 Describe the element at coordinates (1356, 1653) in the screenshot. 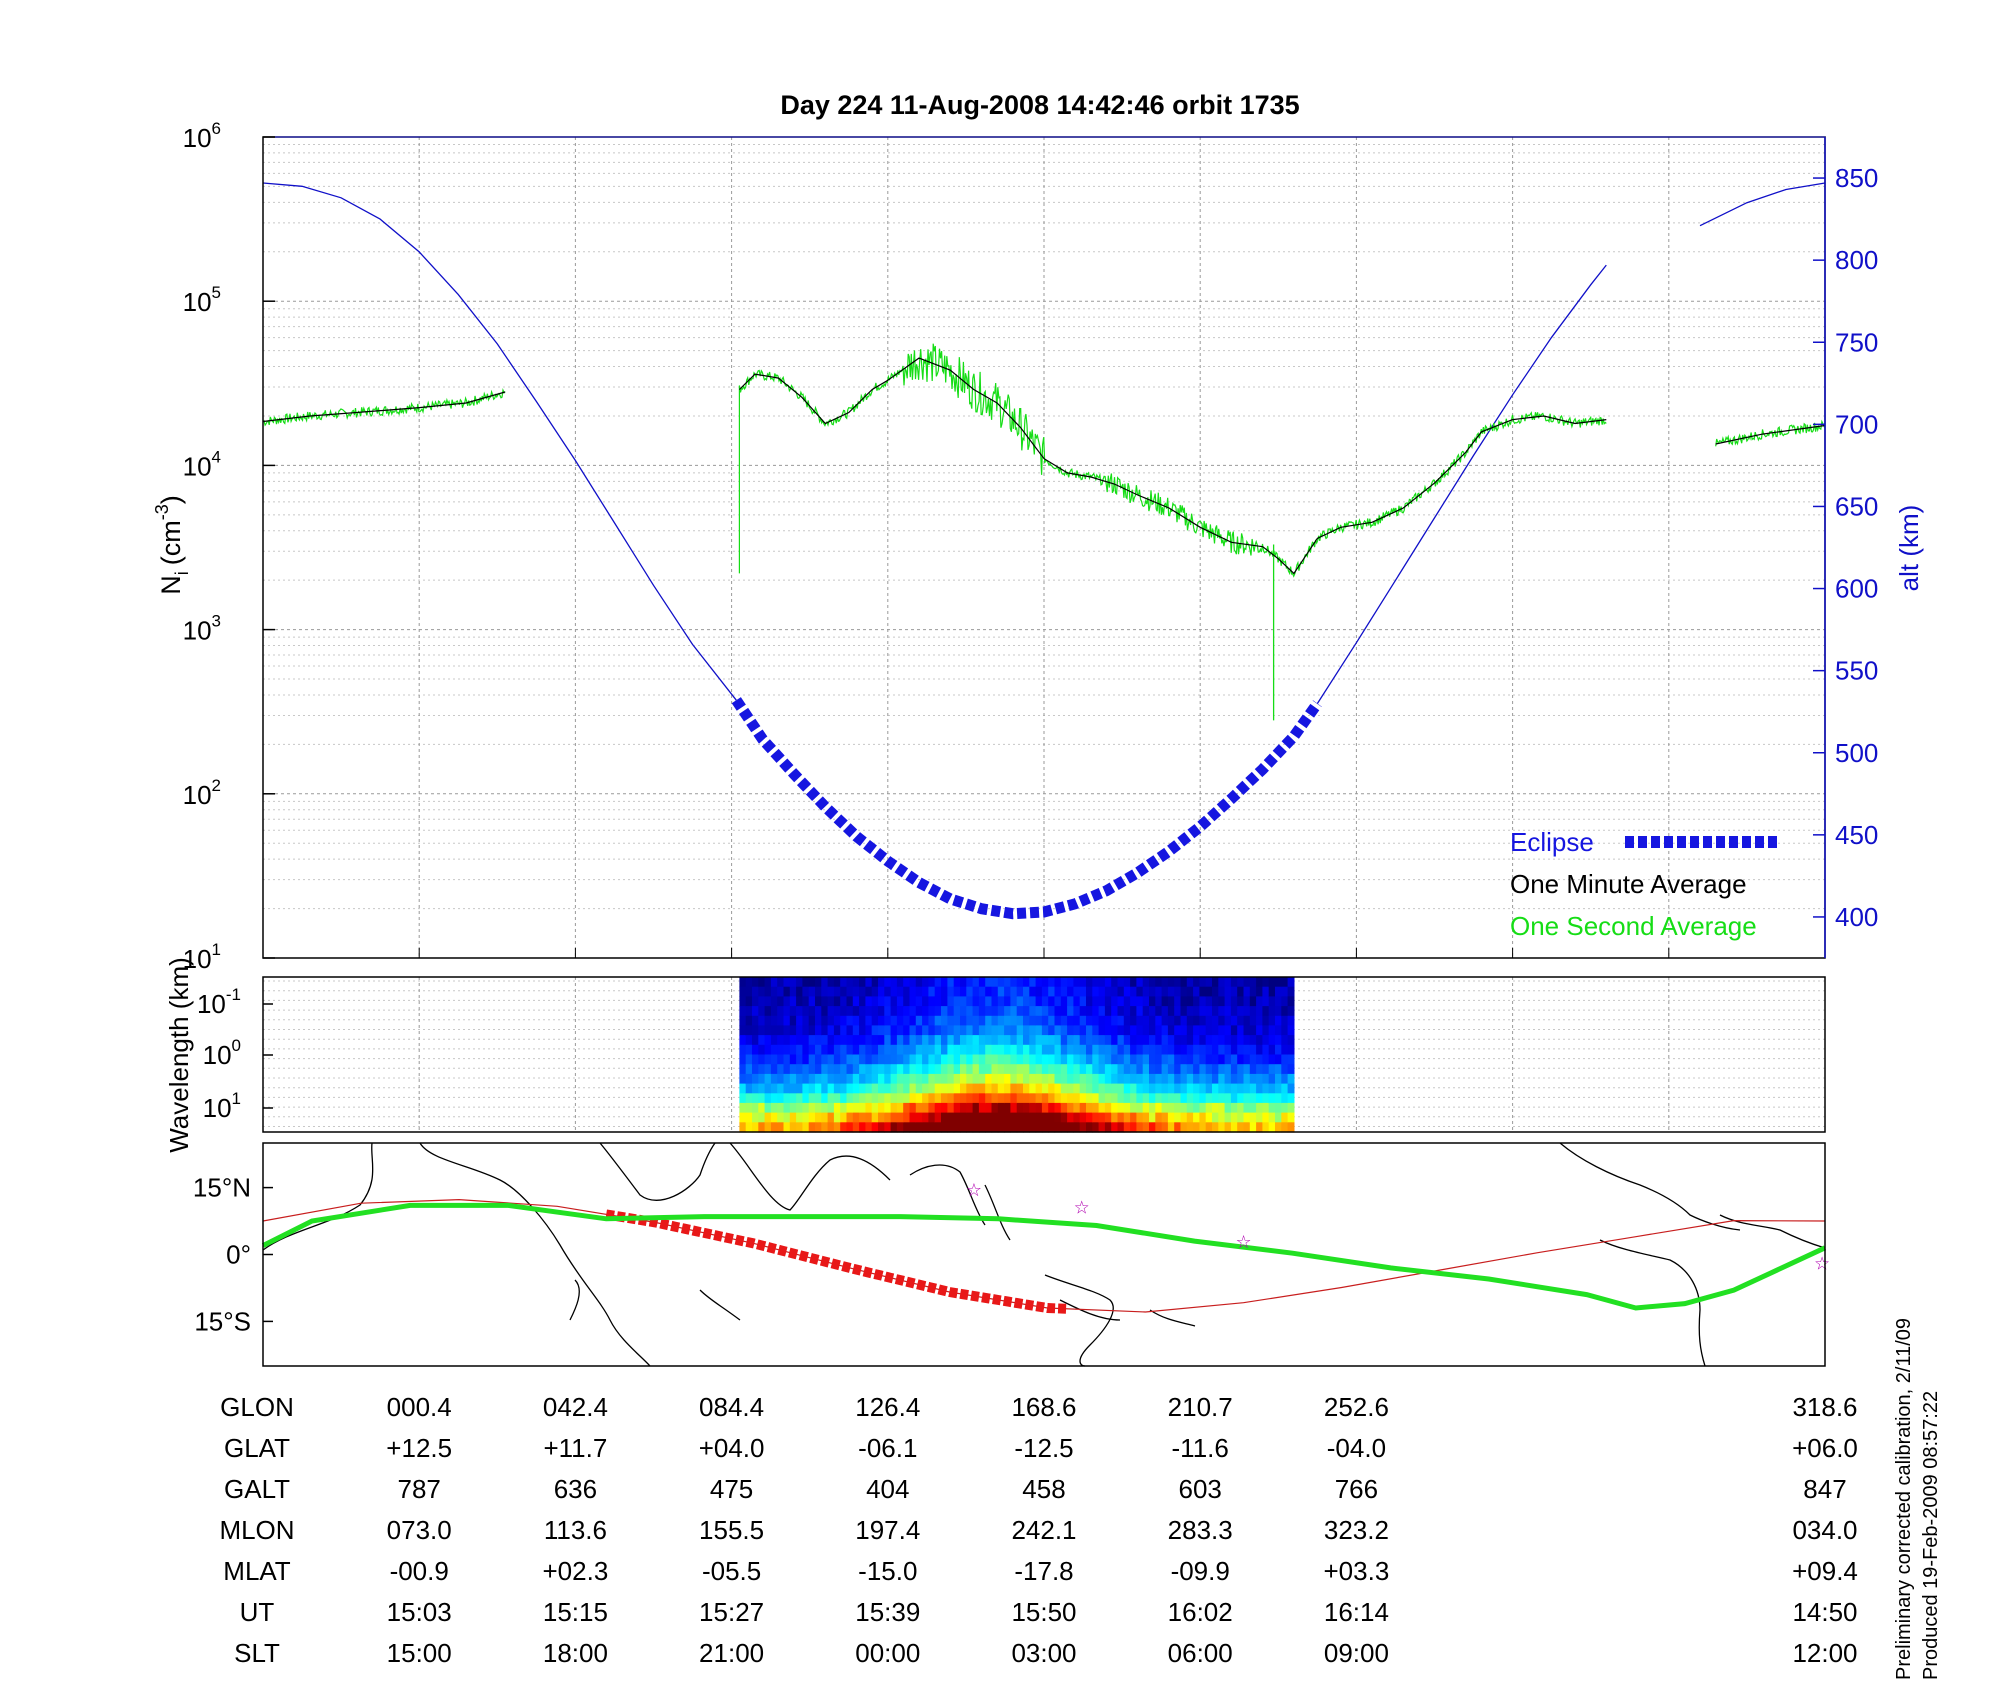

I see `table-cell: 09:00` at that location.